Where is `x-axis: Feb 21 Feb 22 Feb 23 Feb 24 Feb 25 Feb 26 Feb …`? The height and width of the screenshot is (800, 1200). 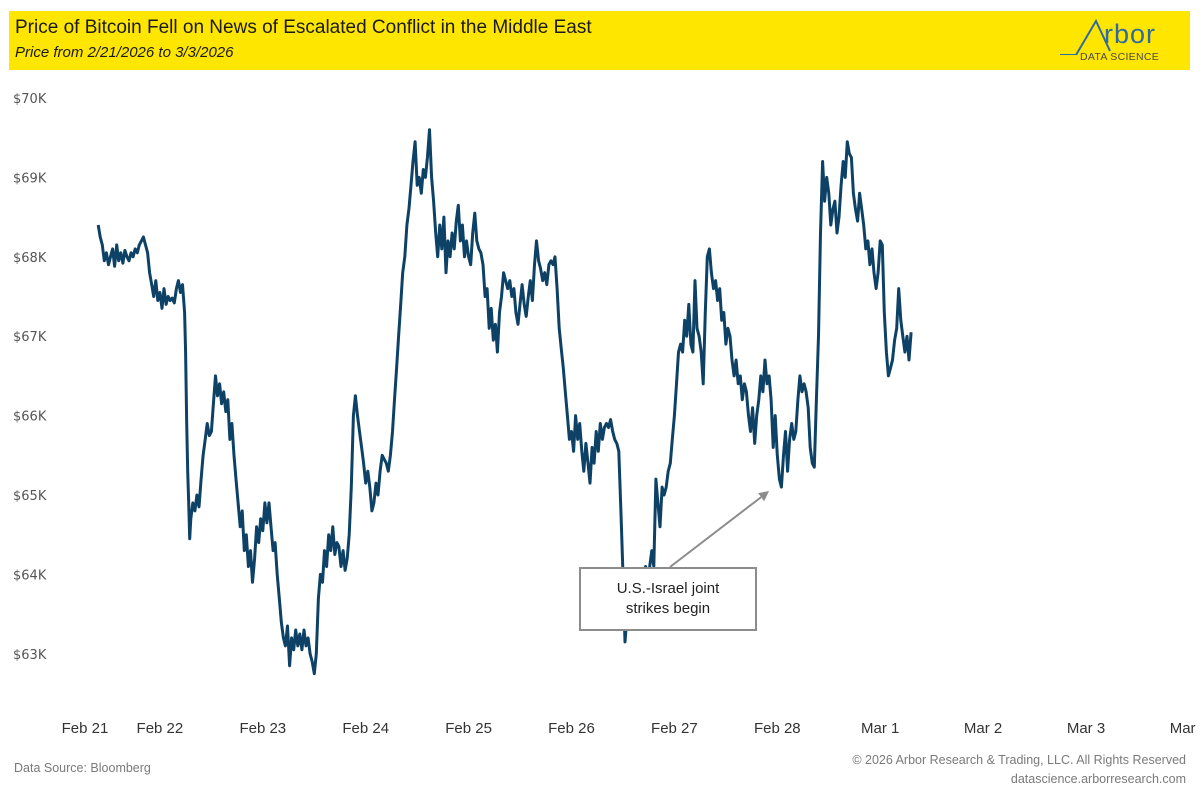 x-axis: Feb 21 Feb 22 Feb 23 Feb 24 Feb 25 Feb 26 Feb … is located at coordinates (631, 728).